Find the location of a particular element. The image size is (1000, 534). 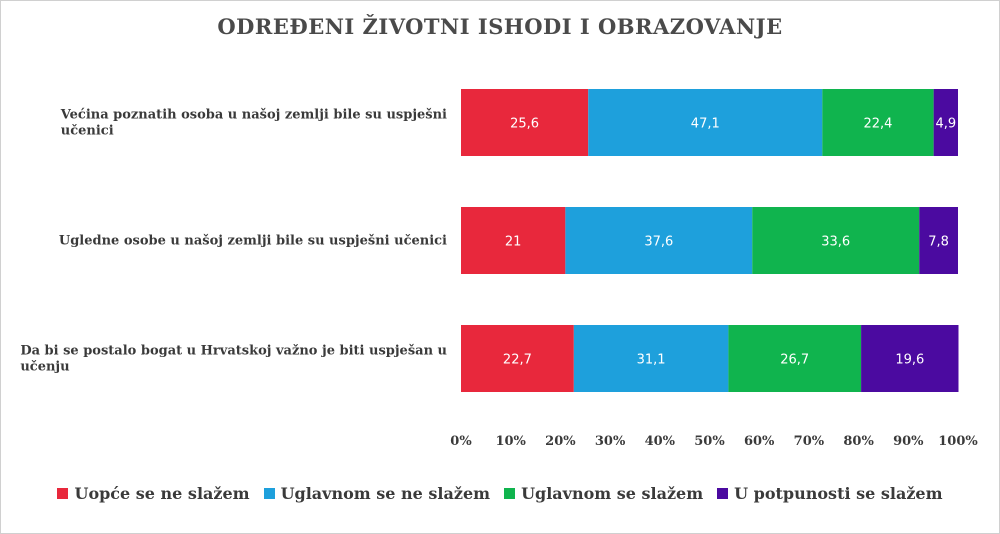

legend-item: U potpunosti se slažem is located at coordinates (830, 493).